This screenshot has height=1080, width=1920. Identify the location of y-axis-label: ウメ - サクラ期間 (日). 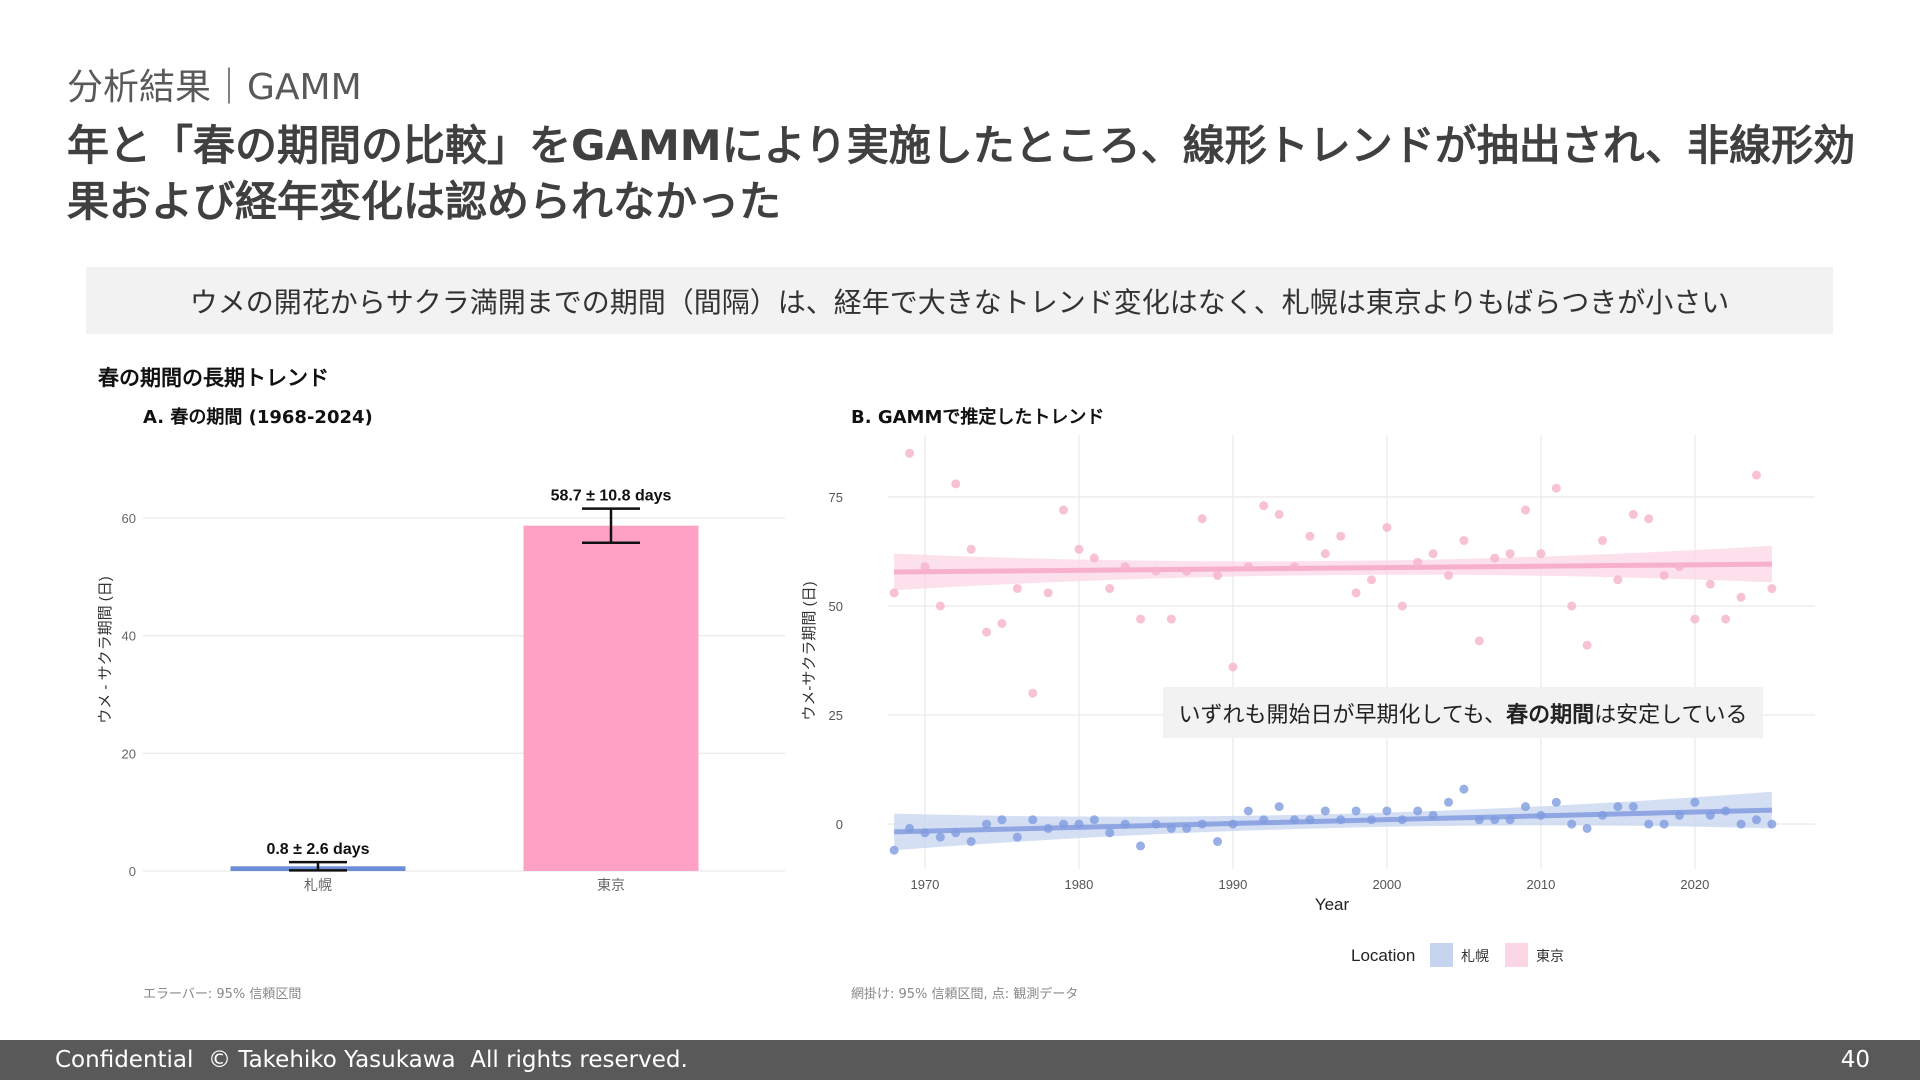
(105, 650).